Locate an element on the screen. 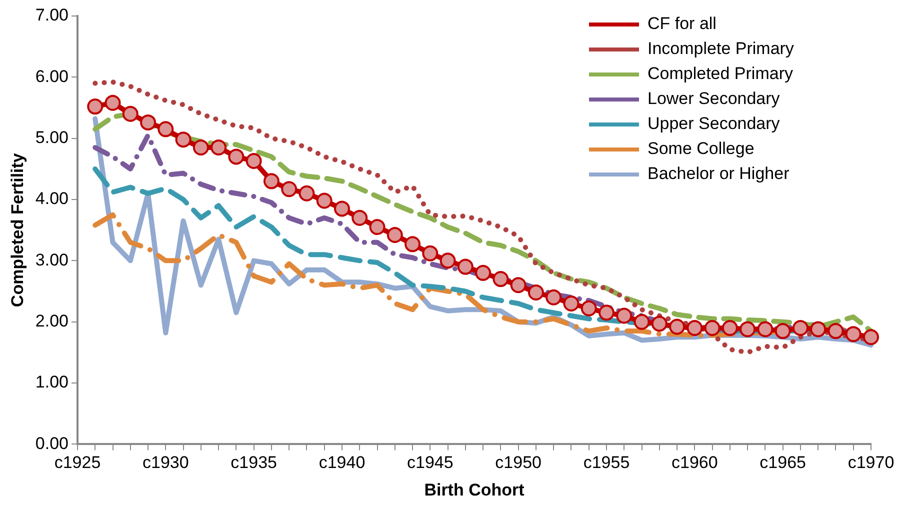  legend-label: Some College is located at coordinates (701, 148).